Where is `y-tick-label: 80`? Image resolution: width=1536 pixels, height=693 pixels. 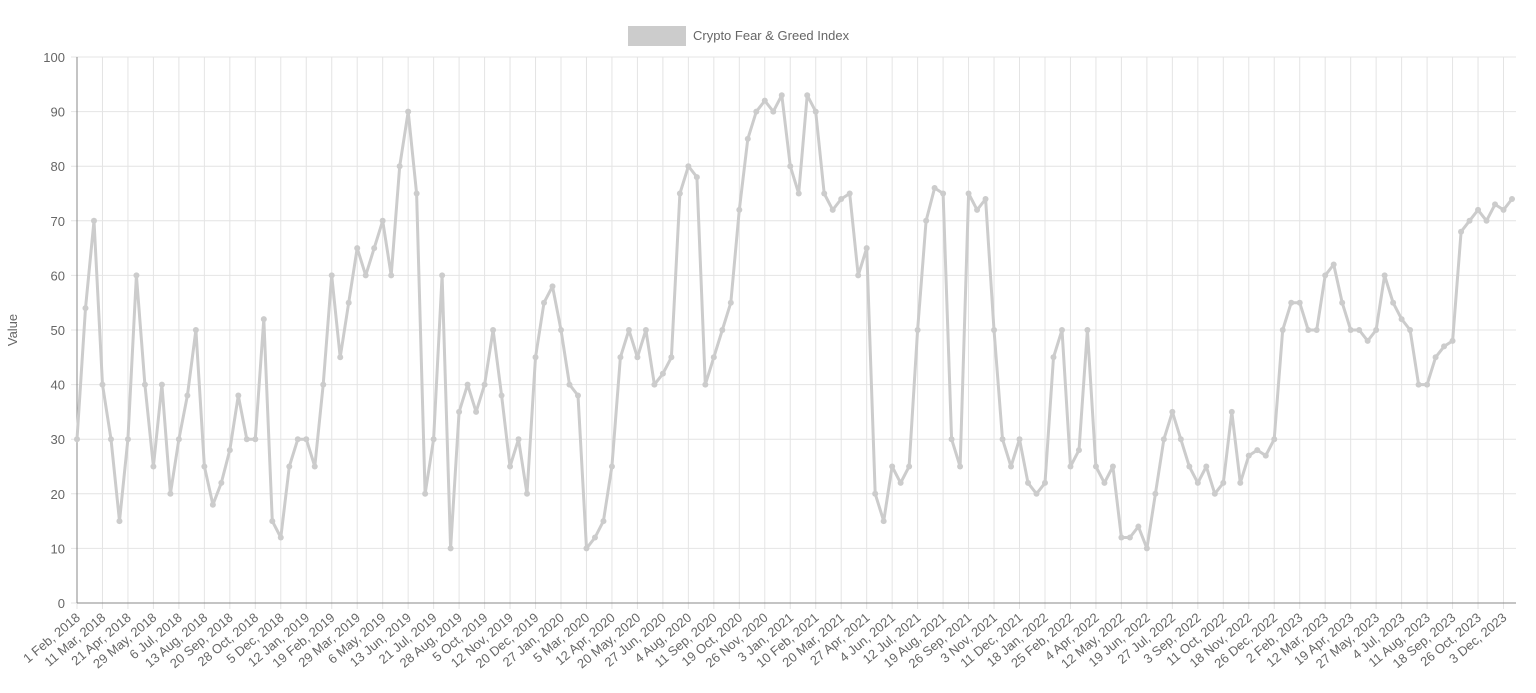 y-tick-label: 80 is located at coordinates (58, 166).